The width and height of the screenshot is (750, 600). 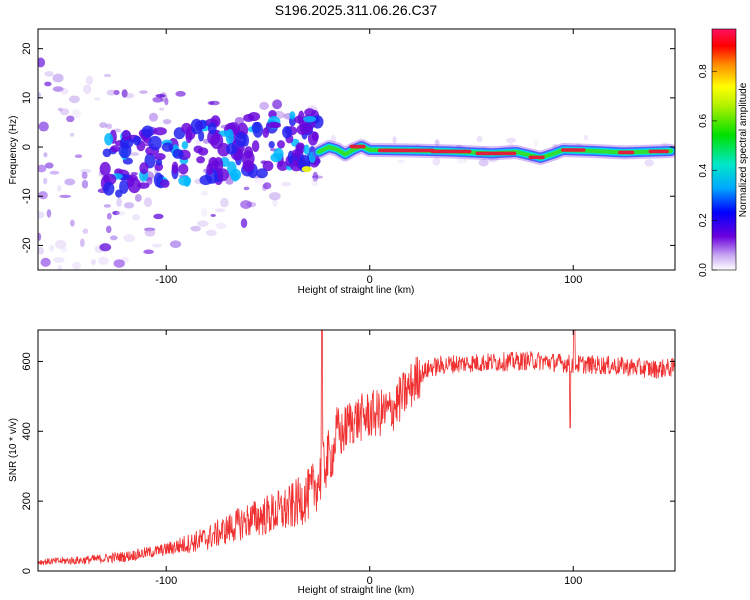 I want to click on y-tick-label: 400, so click(x=27, y=431).